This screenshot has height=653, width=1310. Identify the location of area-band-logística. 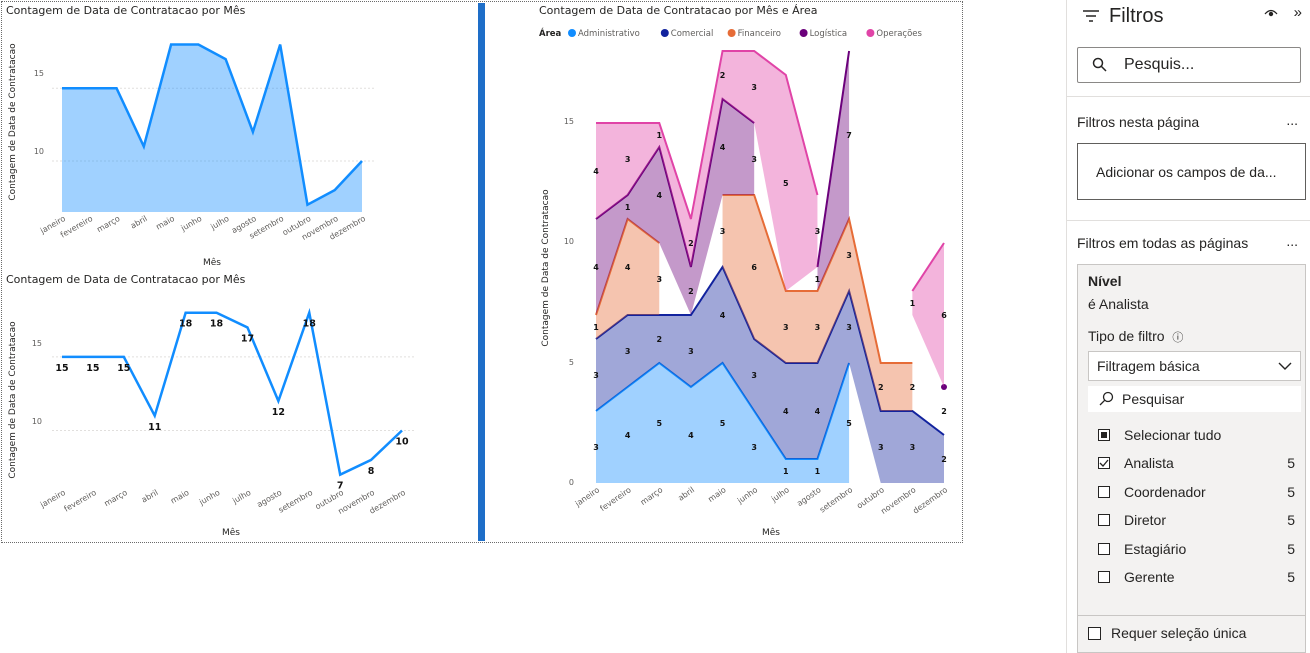
(675, 207).